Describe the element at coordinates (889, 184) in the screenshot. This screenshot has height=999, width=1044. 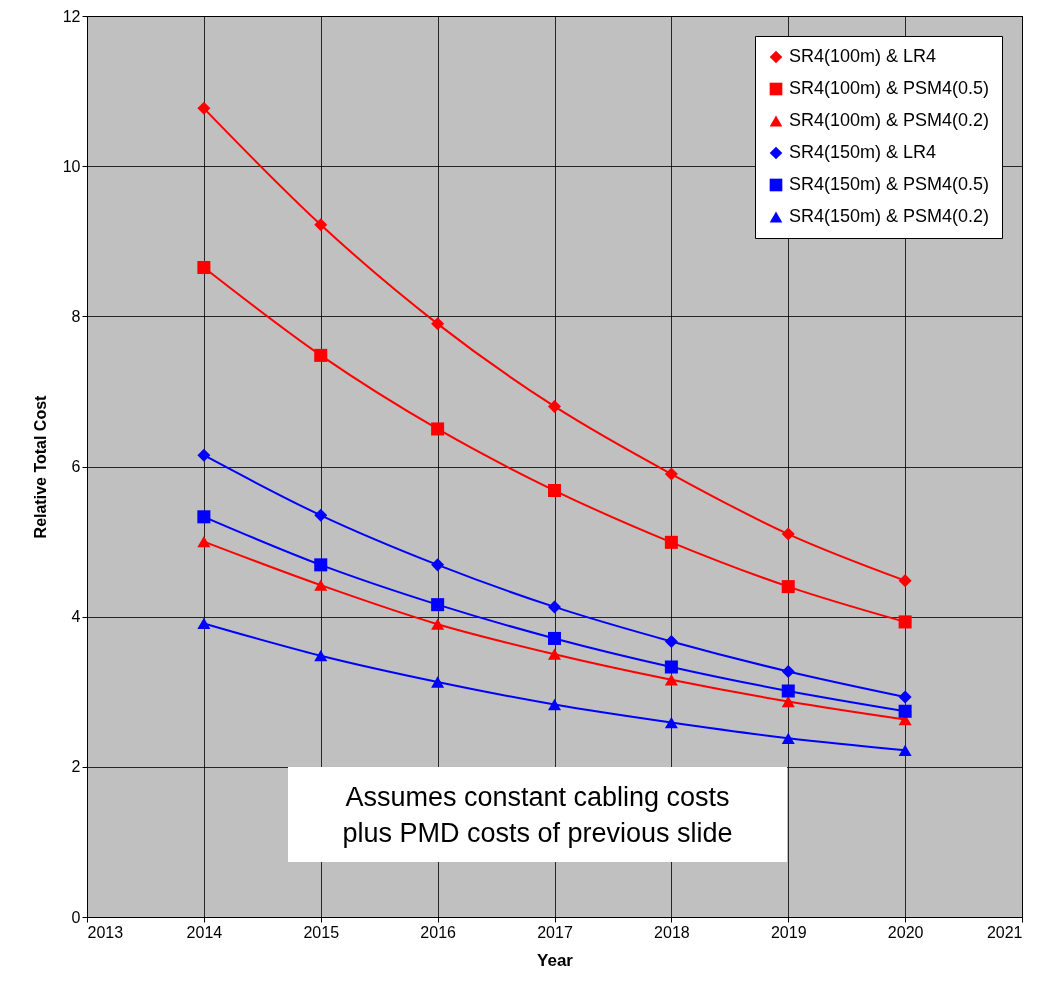
I see `legend-label: SR4(150m) & PSM4(0.5)` at that location.